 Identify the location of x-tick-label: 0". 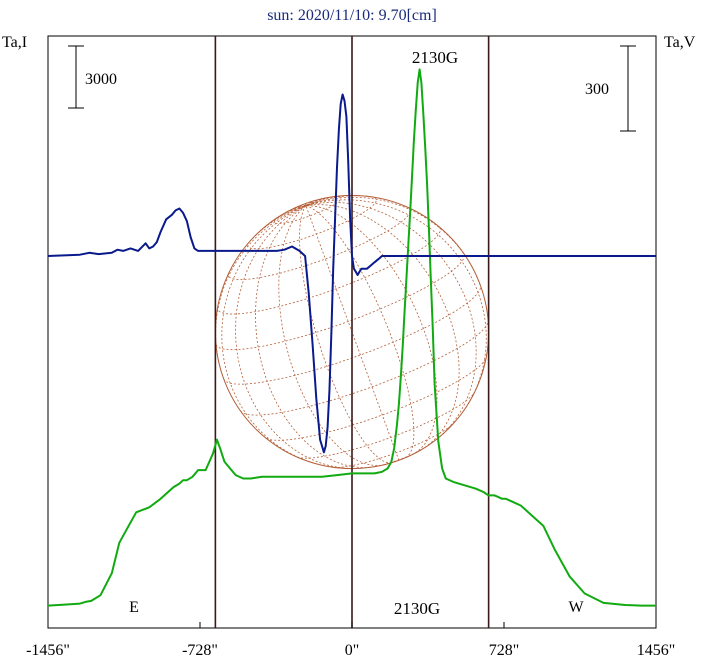
(352, 650).